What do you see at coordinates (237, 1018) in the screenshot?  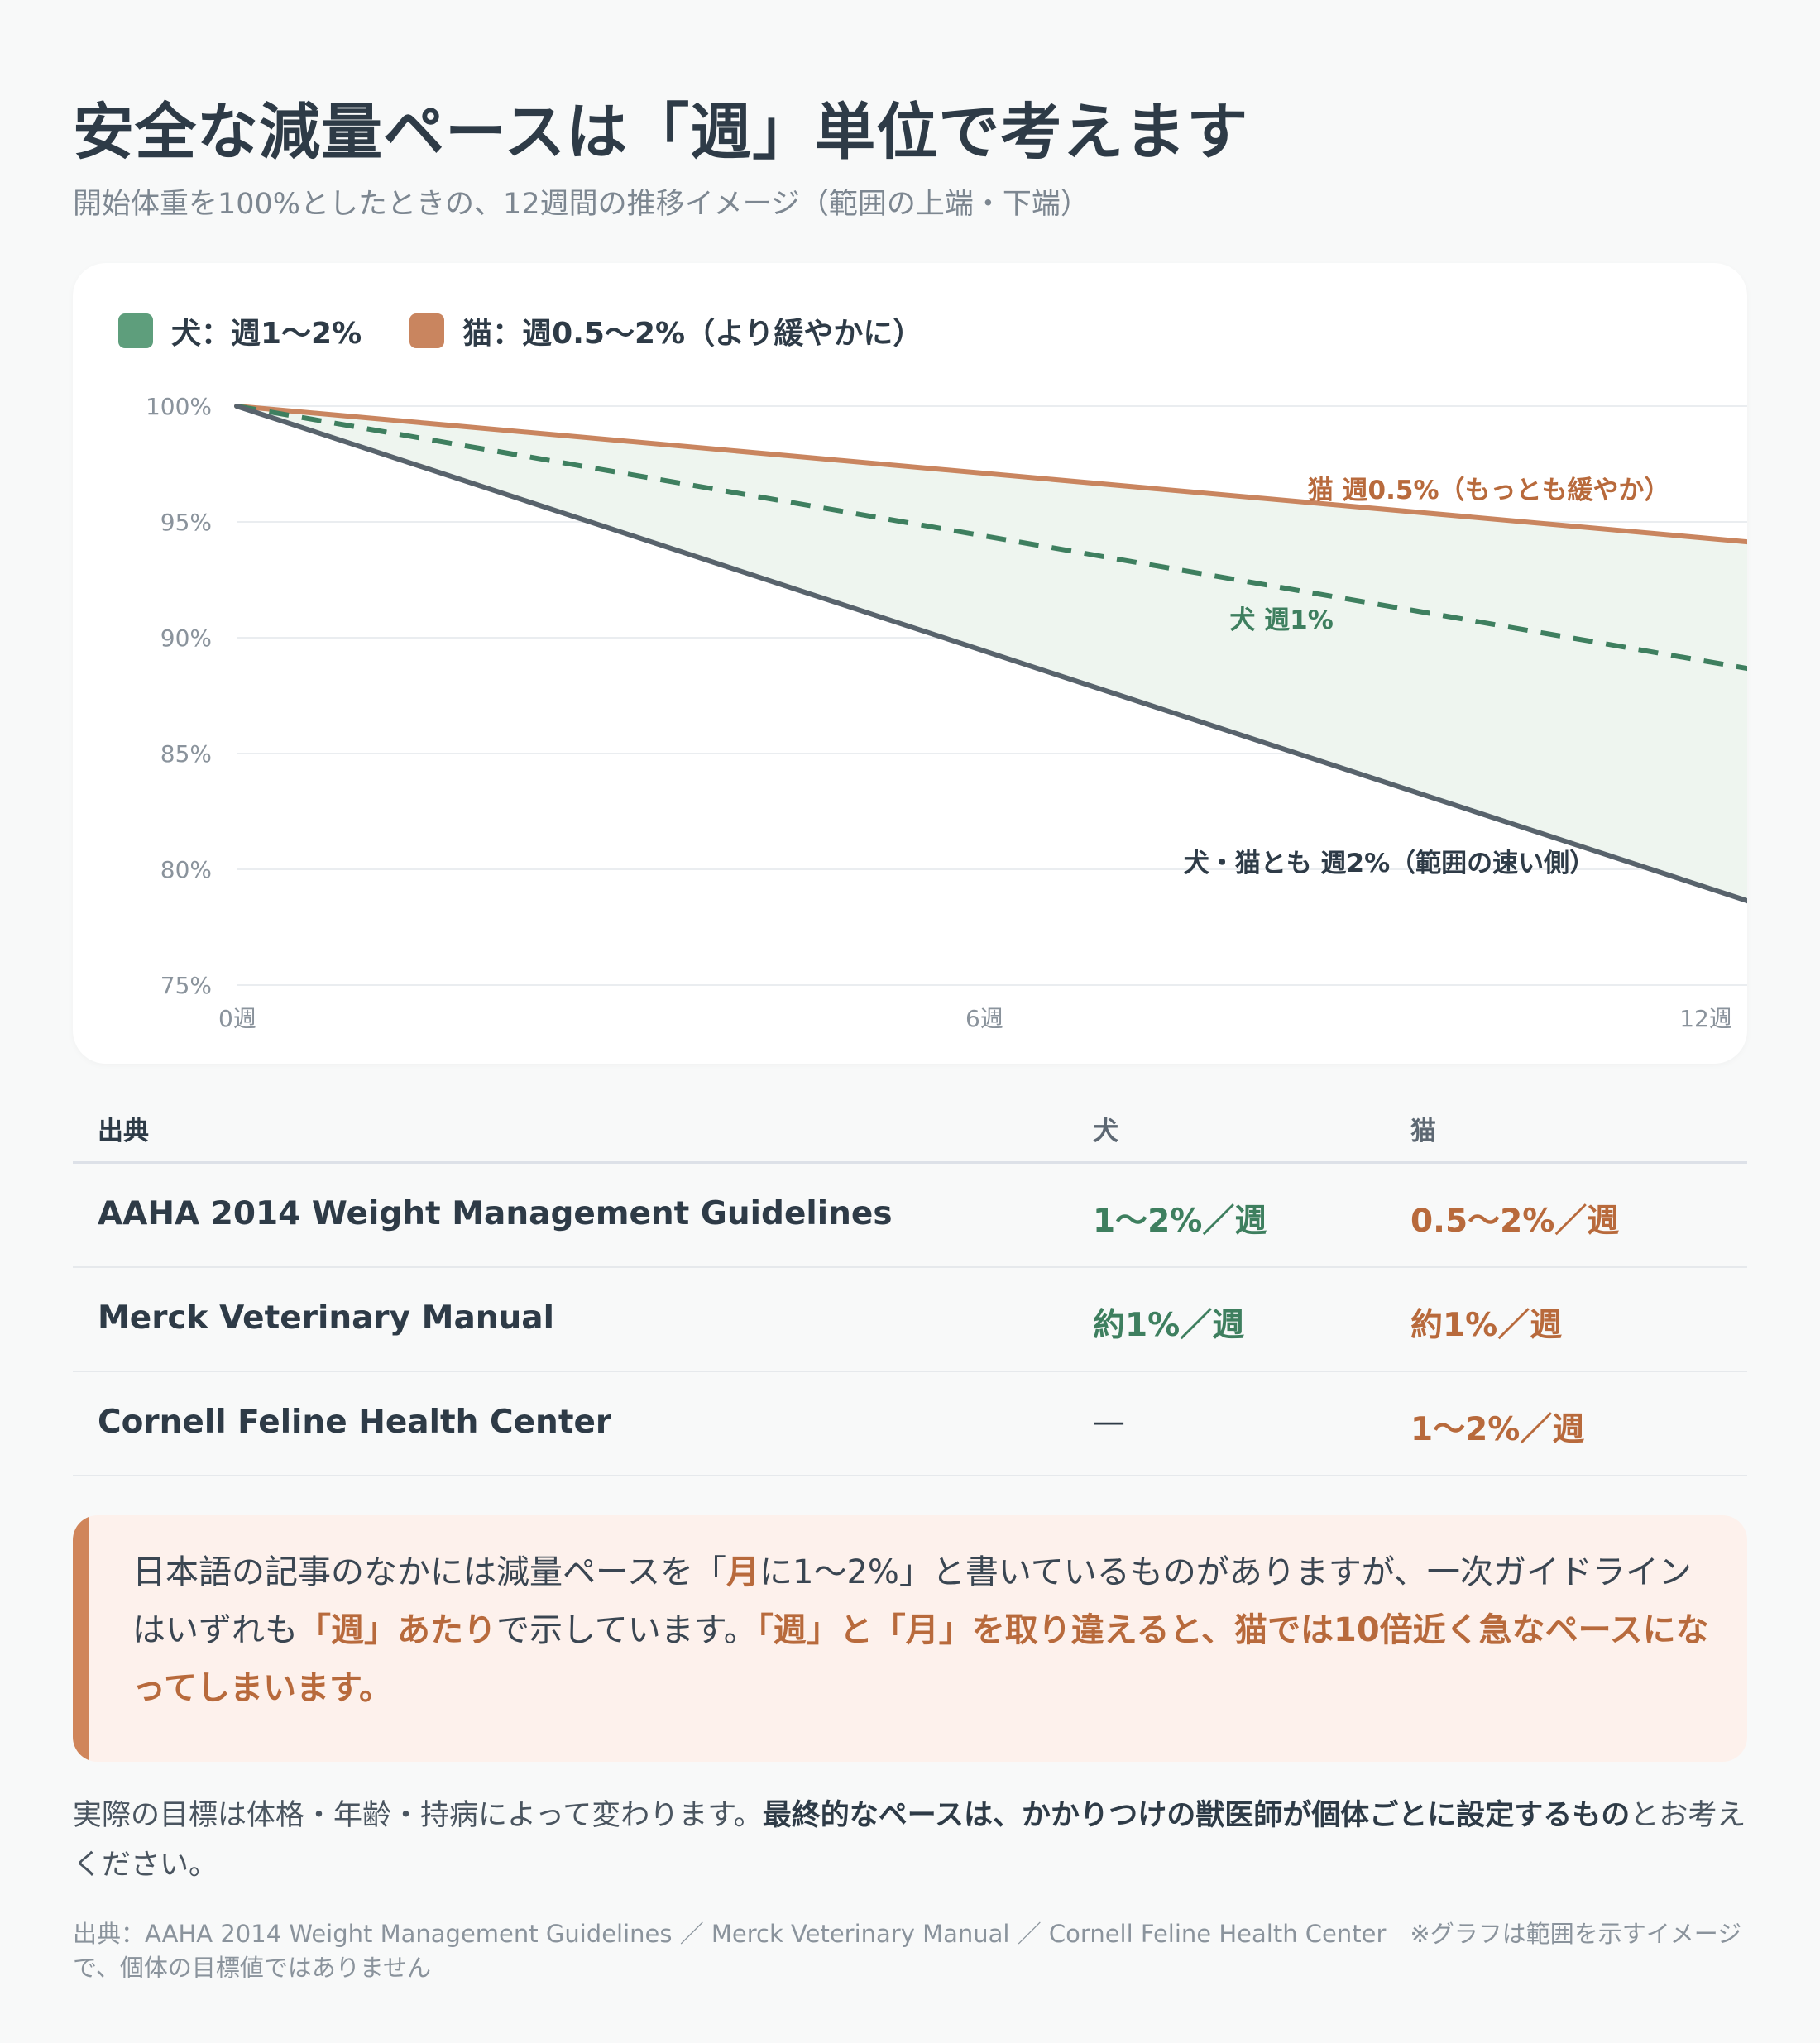 I see `x-tick-label: 0週` at bounding box center [237, 1018].